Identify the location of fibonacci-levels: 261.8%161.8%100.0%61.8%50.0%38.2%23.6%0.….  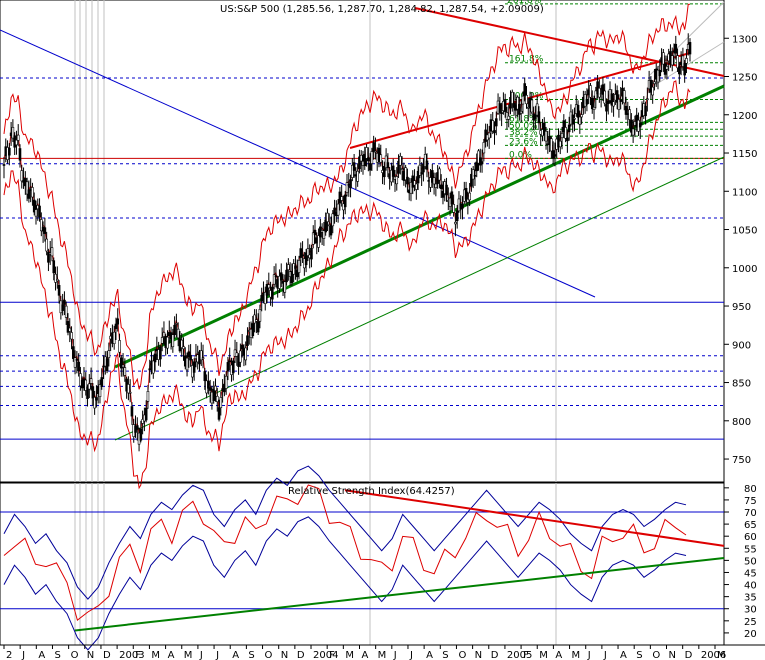
(614, 80).